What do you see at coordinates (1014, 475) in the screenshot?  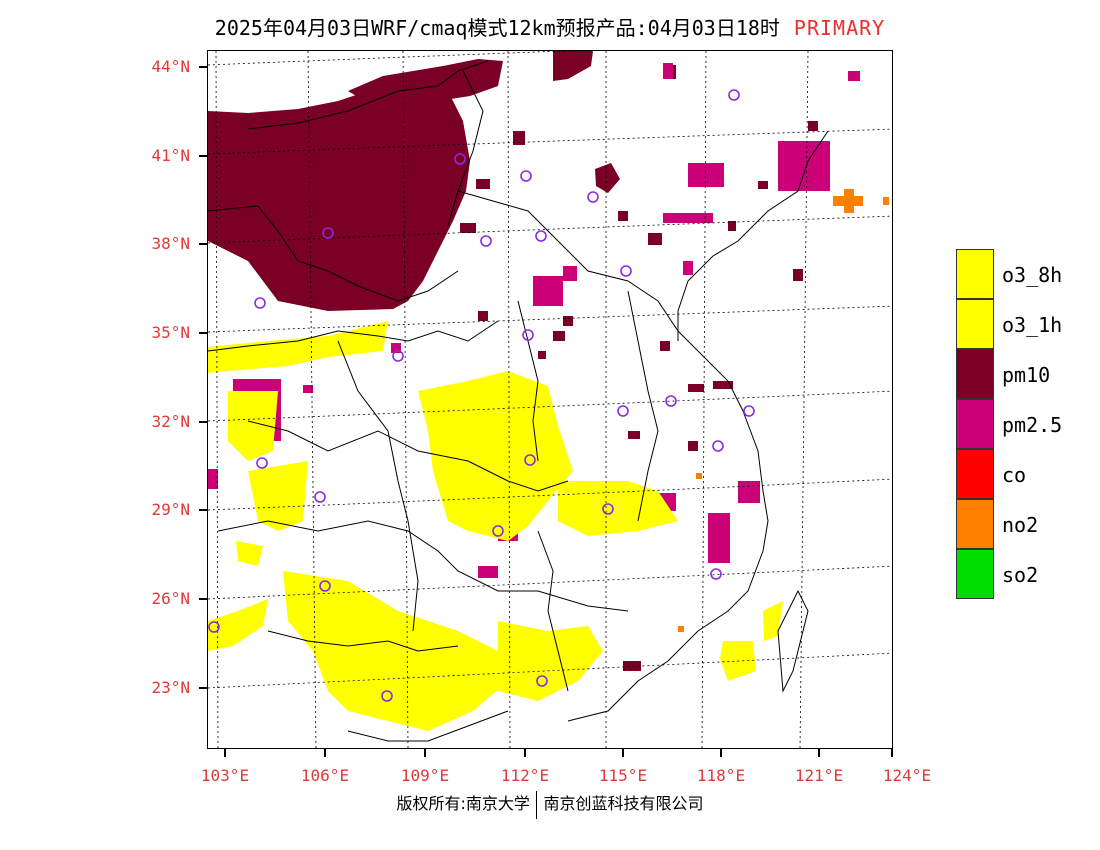 I see `legend-label: co` at bounding box center [1014, 475].